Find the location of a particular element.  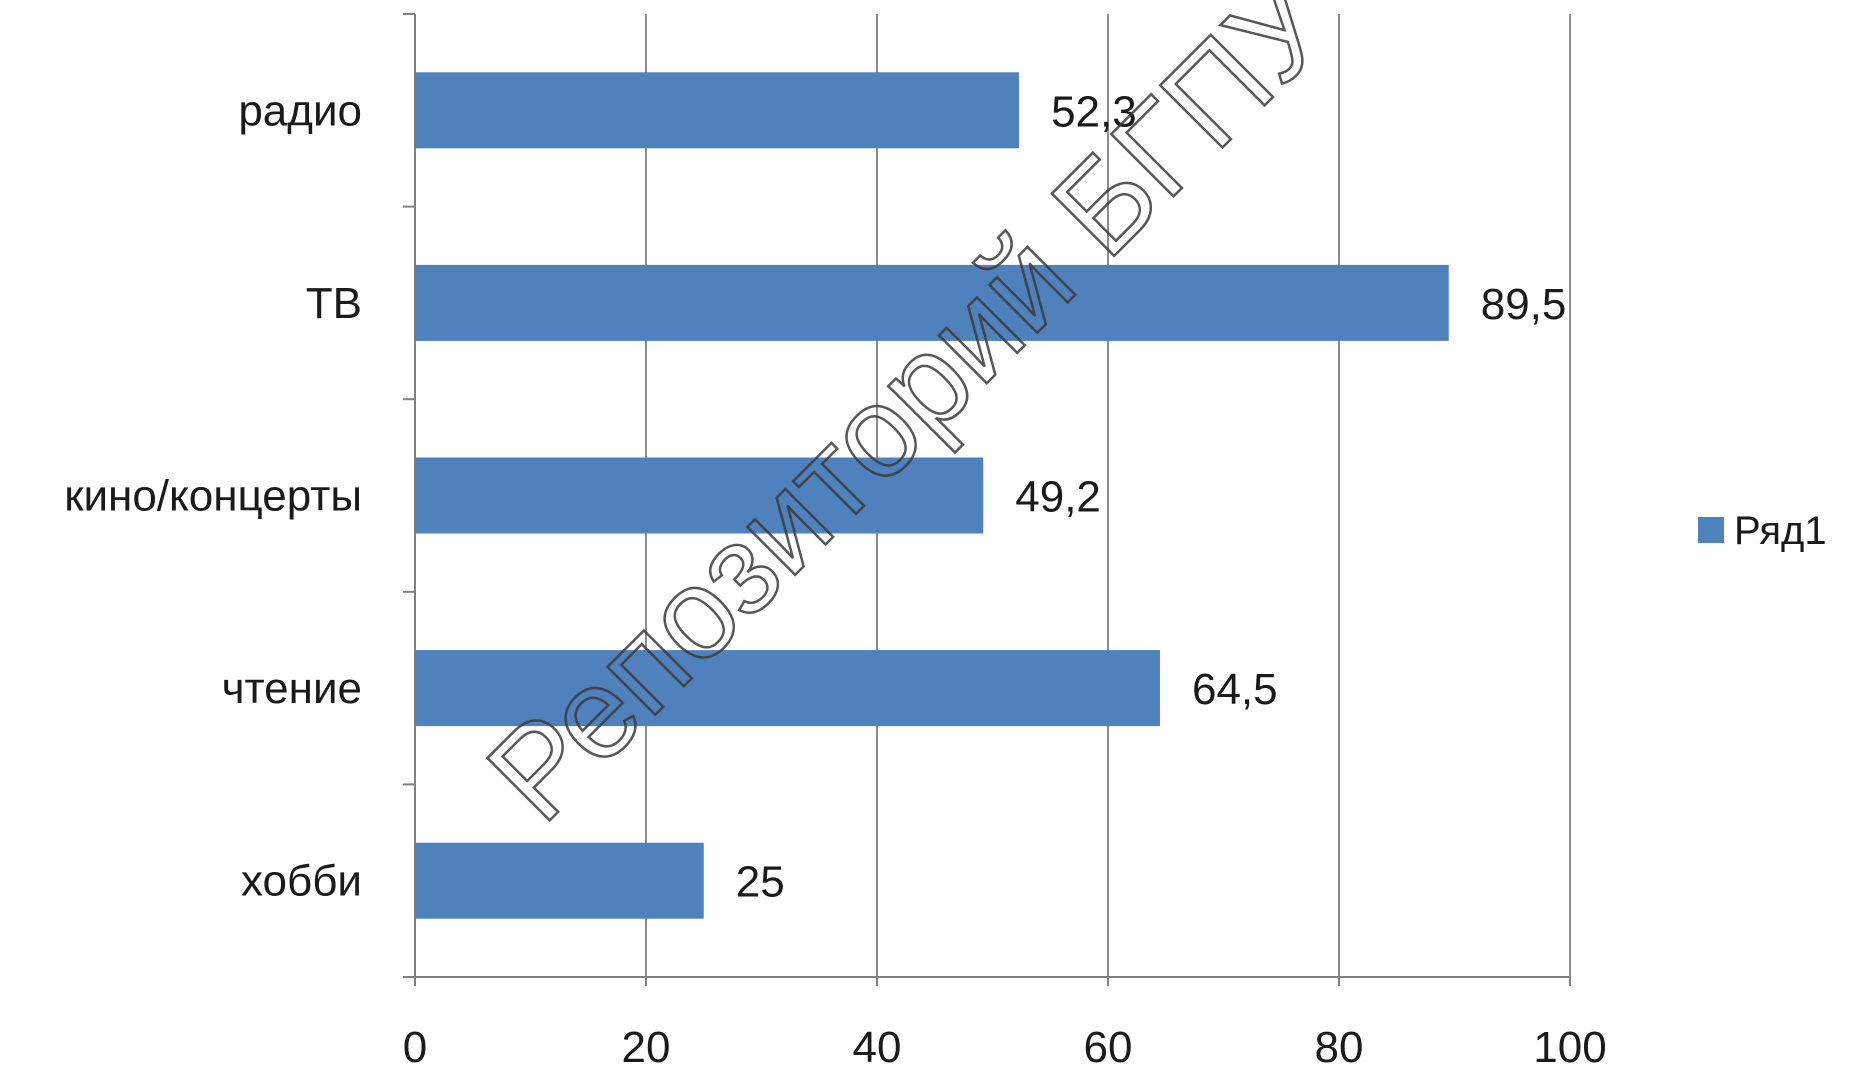

category-labels: радио ТВ кино/концерты чтение хобби is located at coordinates (213, 495).